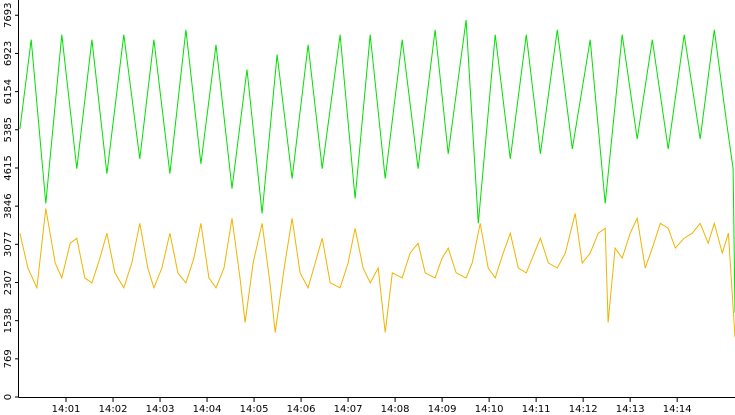 The height and width of the screenshot is (415, 735). I want to click on y-tick-label: 5385, so click(8, 129).